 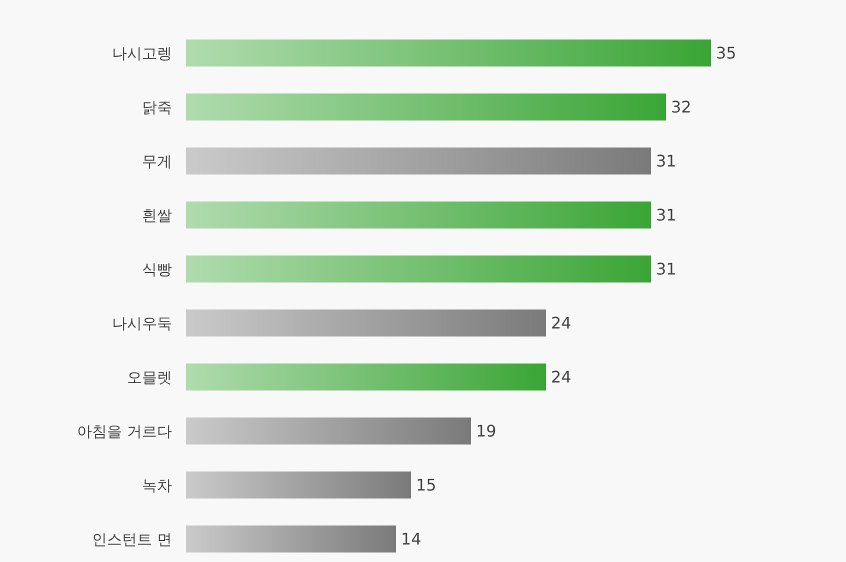 What do you see at coordinates (124, 431) in the screenshot?
I see `y-tick-label: 아침을 거르다` at bounding box center [124, 431].